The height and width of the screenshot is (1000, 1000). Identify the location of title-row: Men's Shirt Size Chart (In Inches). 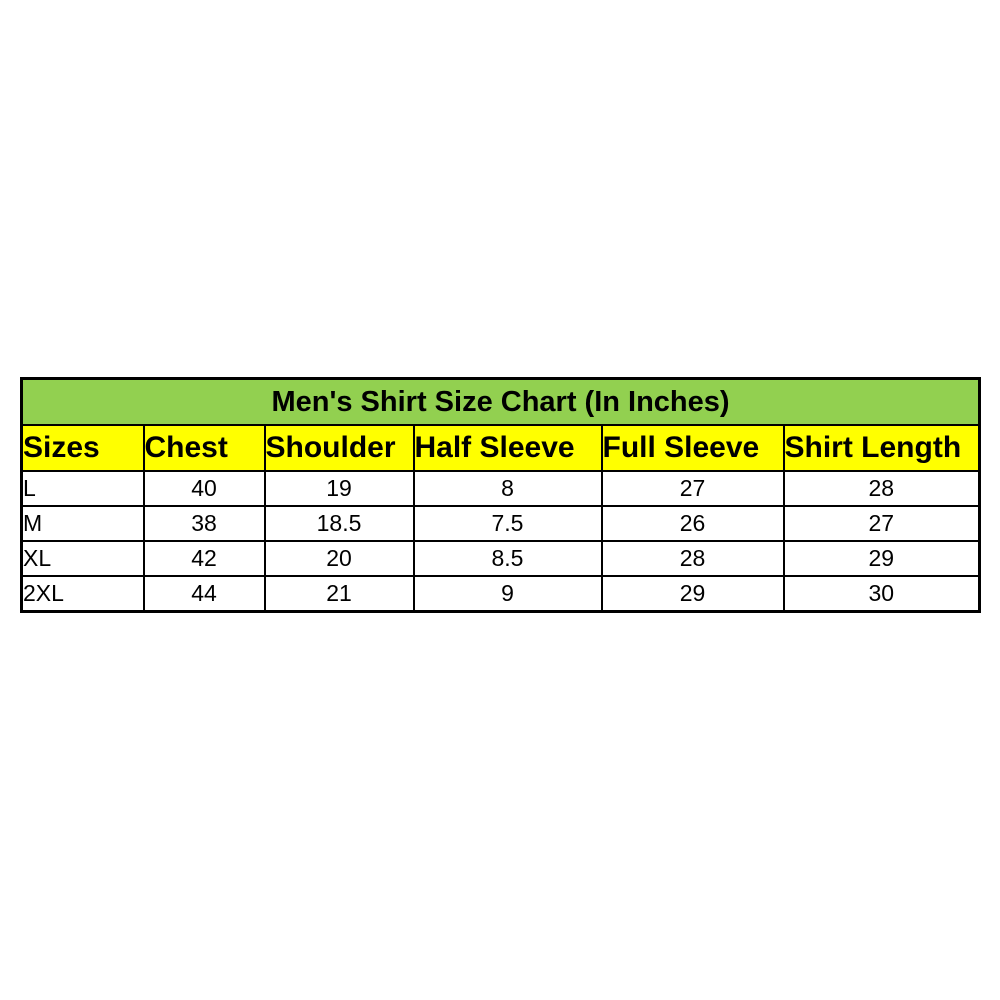
(500, 401).